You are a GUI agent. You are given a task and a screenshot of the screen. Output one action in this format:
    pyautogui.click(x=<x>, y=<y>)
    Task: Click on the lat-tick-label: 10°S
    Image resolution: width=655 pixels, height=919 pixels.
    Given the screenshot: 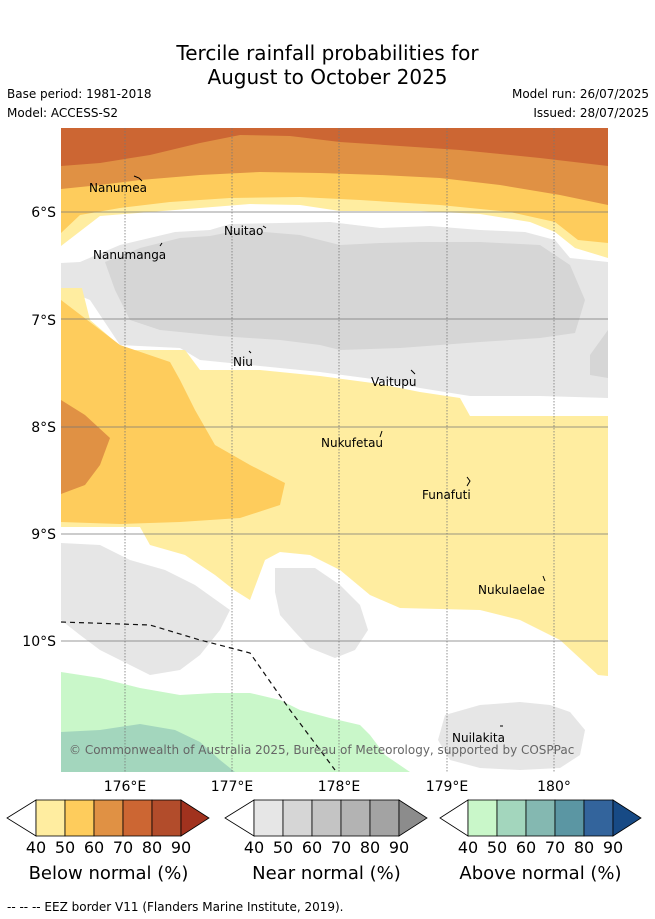 What is the action you would take?
    pyautogui.click(x=39, y=642)
    